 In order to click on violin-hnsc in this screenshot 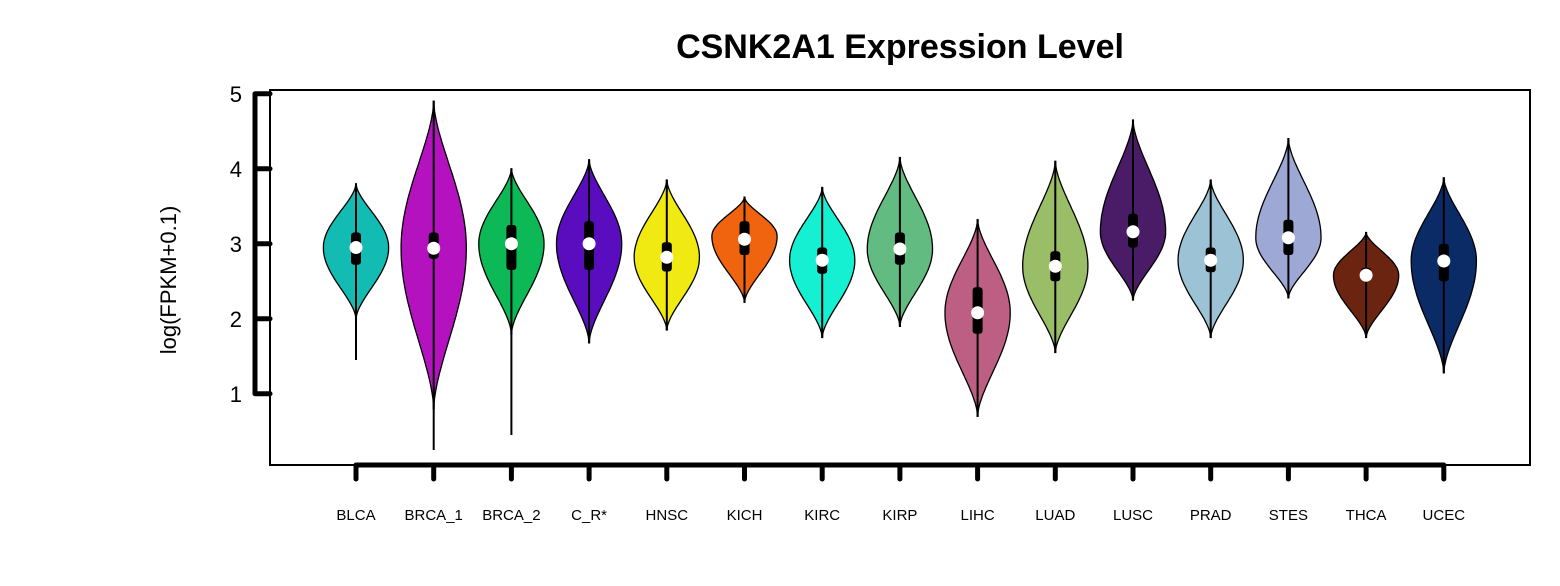, I will do `click(667, 255)`.